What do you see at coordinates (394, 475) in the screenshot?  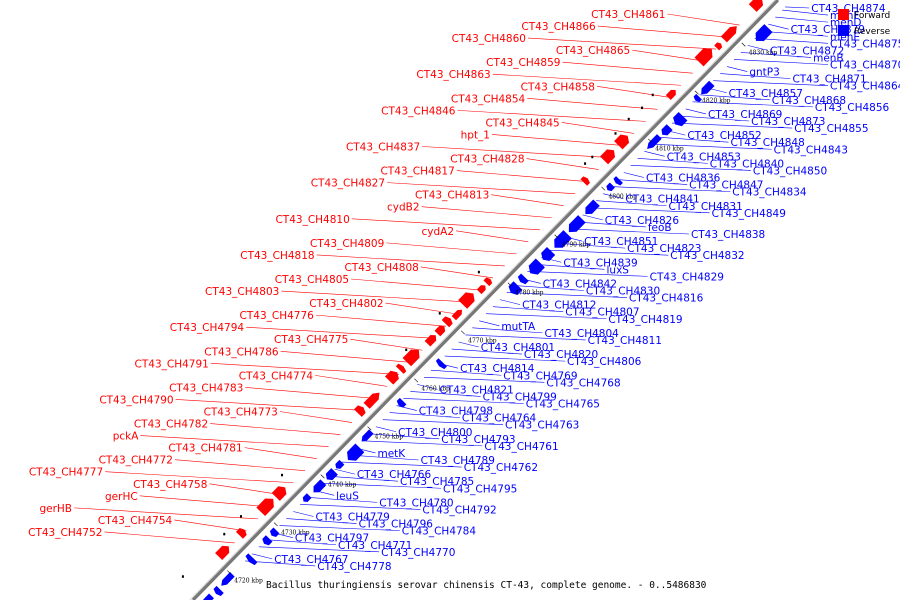 I see `reverse-gene-label: CT43_CH4766` at bounding box center [394, 475].